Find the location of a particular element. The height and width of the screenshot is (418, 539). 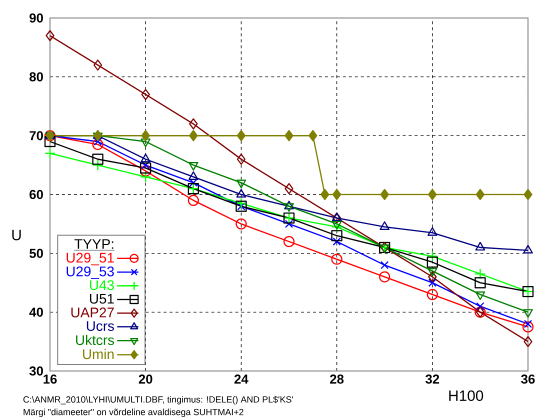

x-tick-label: 16 is located at coordinates (50, 379).